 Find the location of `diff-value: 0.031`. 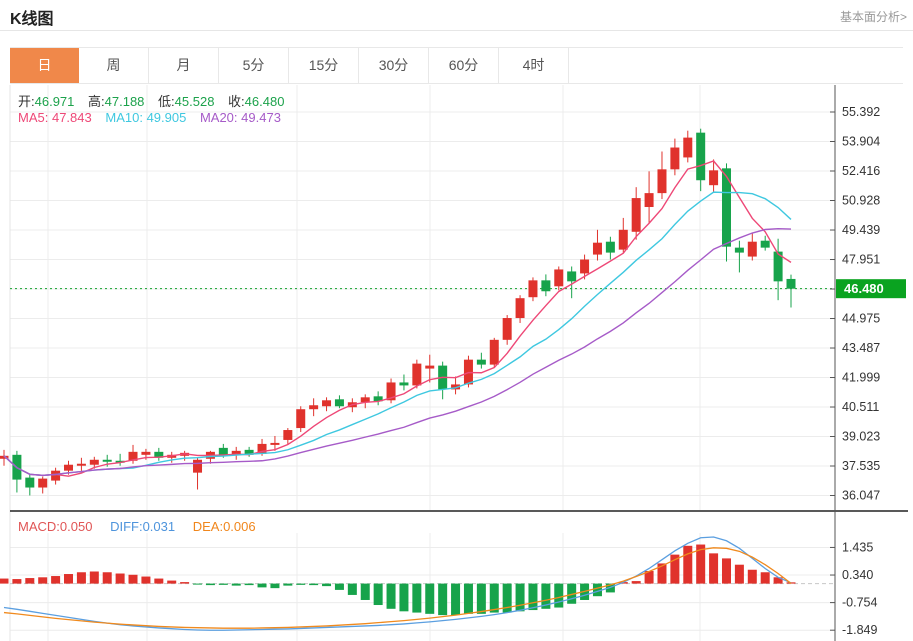

diff-value: 0.031 is located at coordinates (159, 526).